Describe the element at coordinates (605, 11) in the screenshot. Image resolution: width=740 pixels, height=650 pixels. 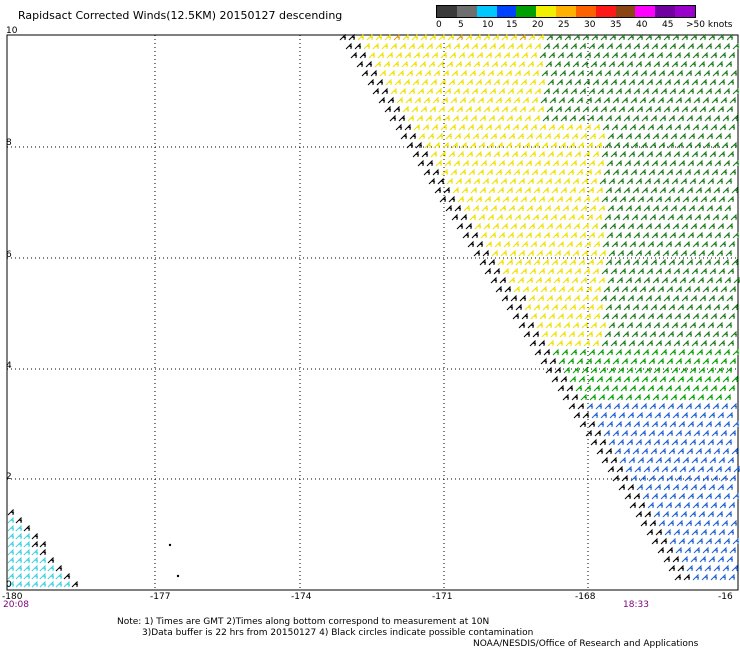
I see `legend-swatch` at that location.